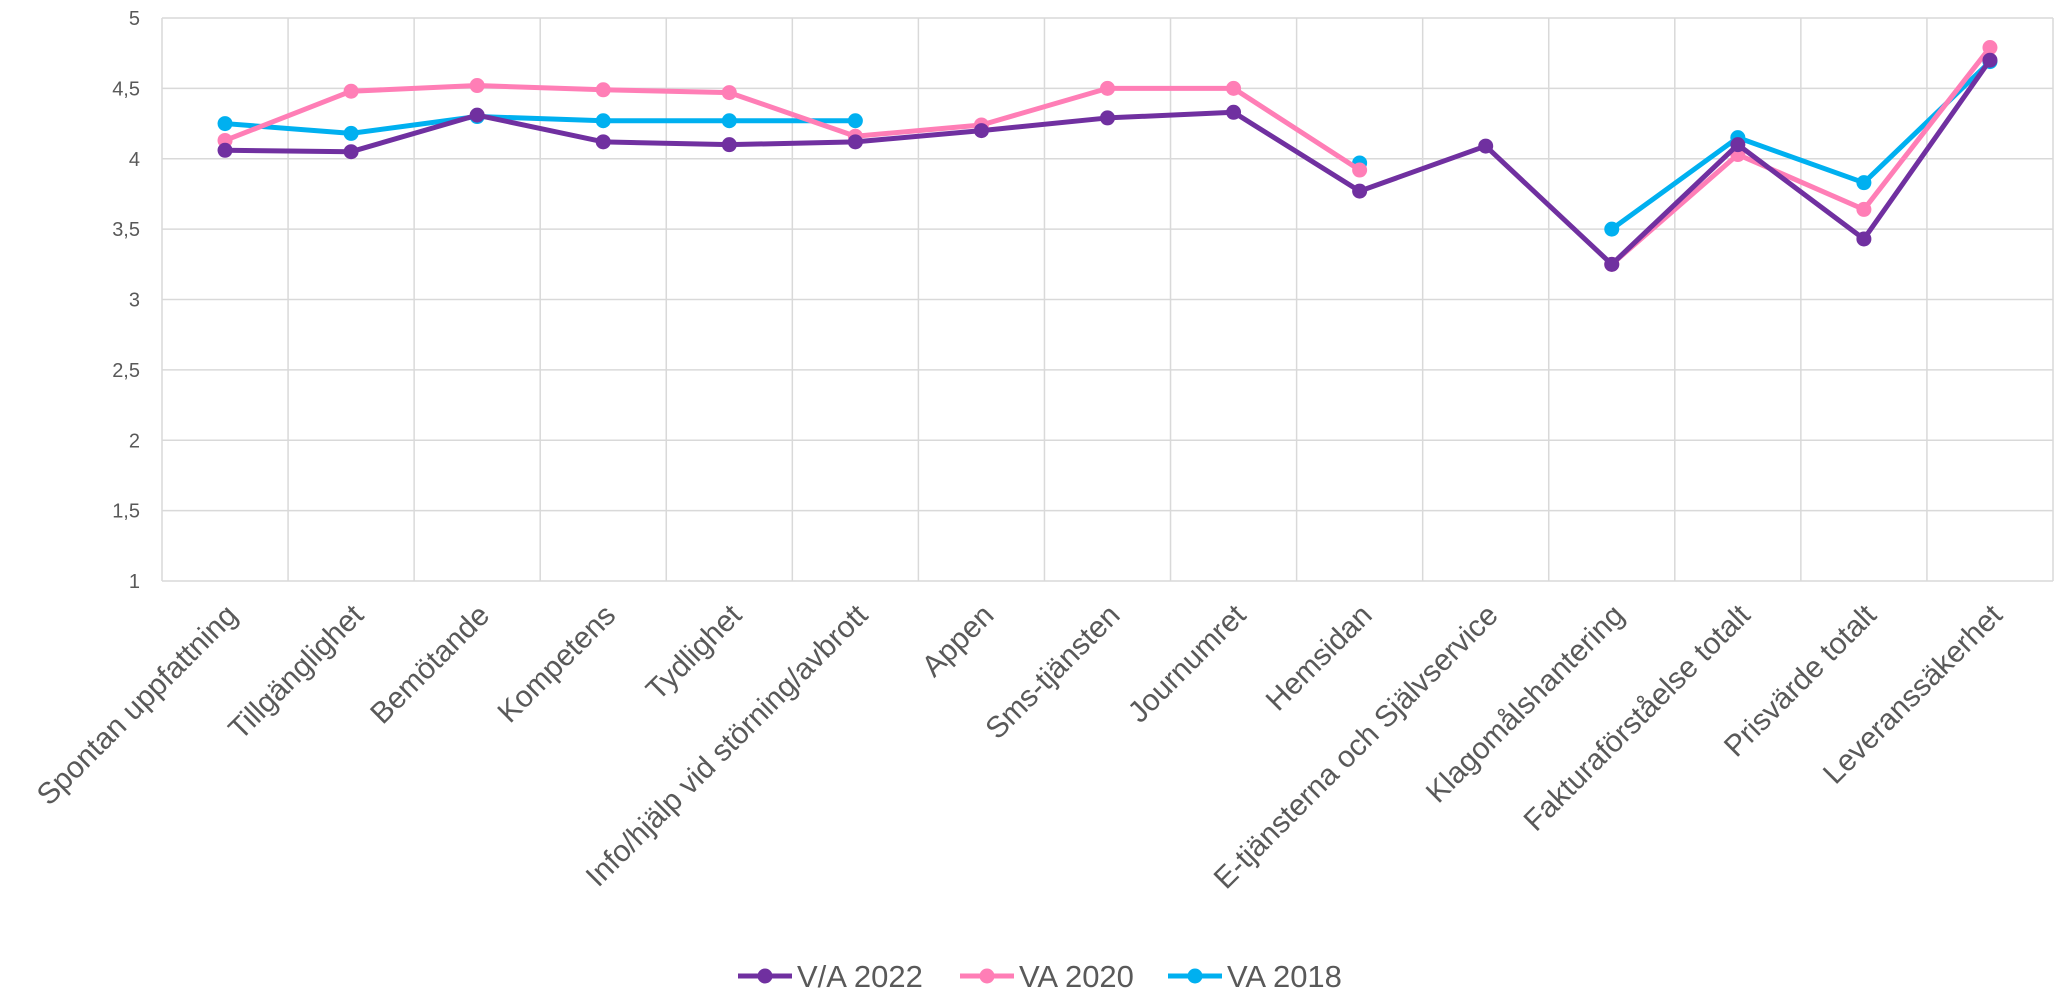 Image resolution: width=2062 pixels, height=1000 pixels. I want to click on y-tick-label: 2,5, so click(126, 371).